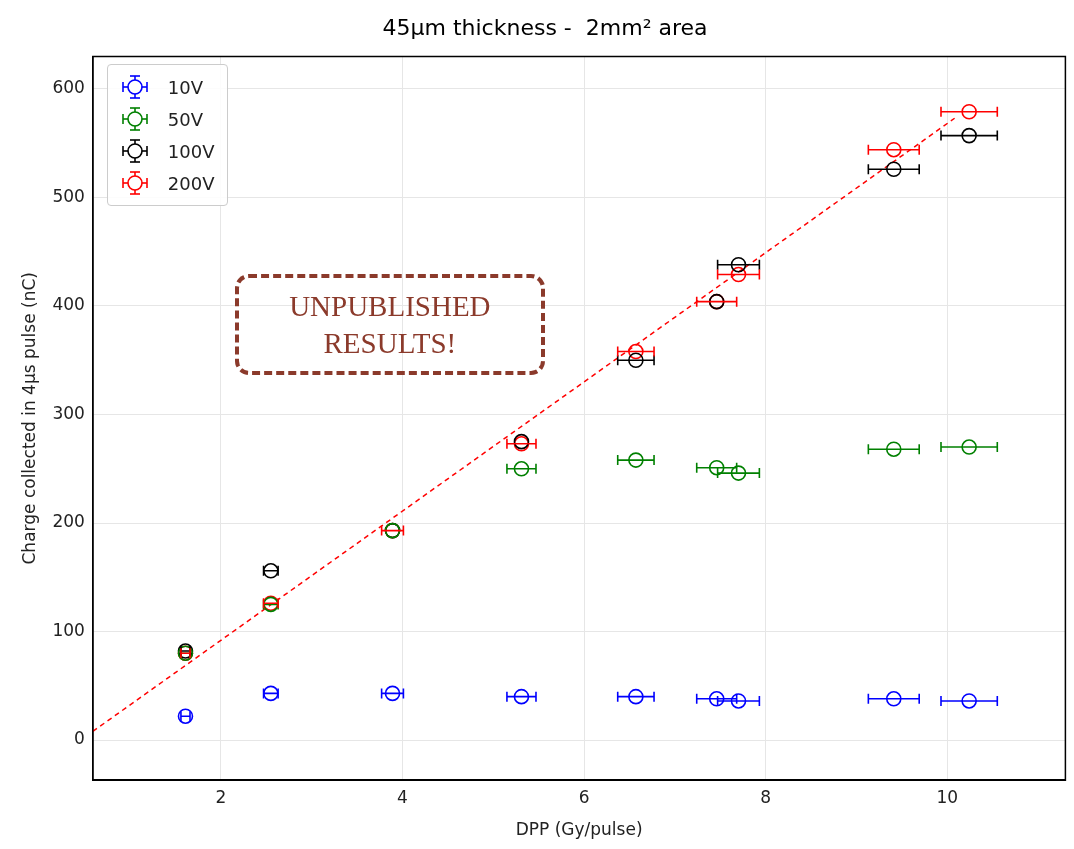 Image resolution: width=1074 pixels, height=849 pixels. I want to click on legend-label: 200V, so click(191, 183).